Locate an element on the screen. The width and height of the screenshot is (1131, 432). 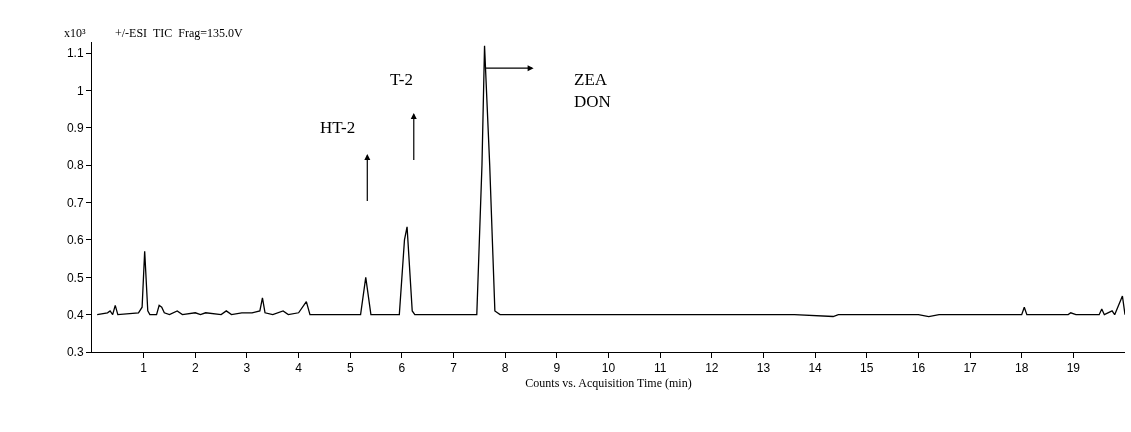
x-tick-label: 15 is located at coordinates (867, 368).